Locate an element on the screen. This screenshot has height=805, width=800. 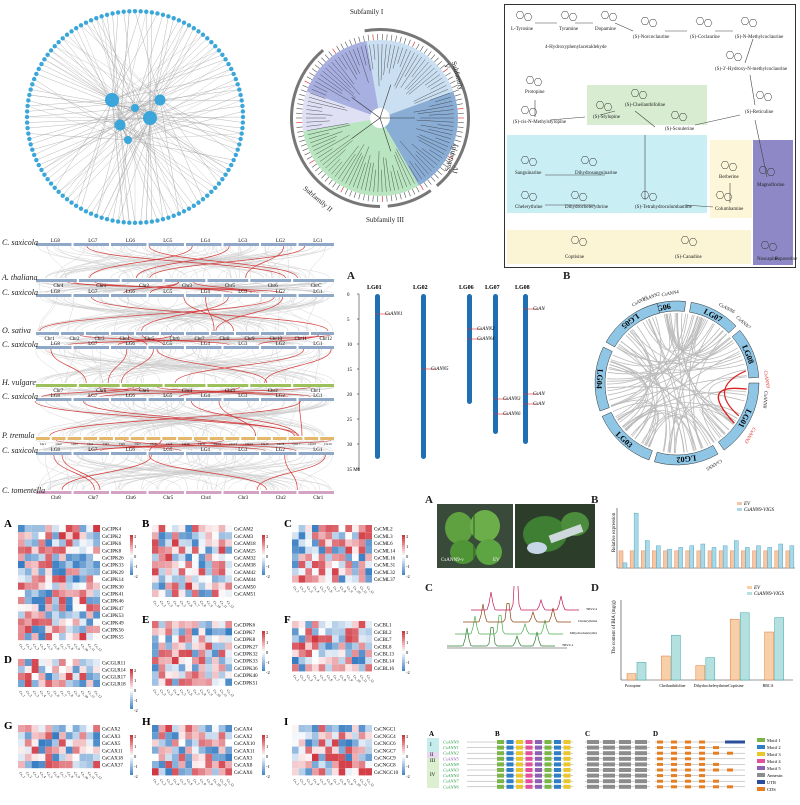
heatmap-sample-label: Cs_1 is located at coordinates (22, 775).